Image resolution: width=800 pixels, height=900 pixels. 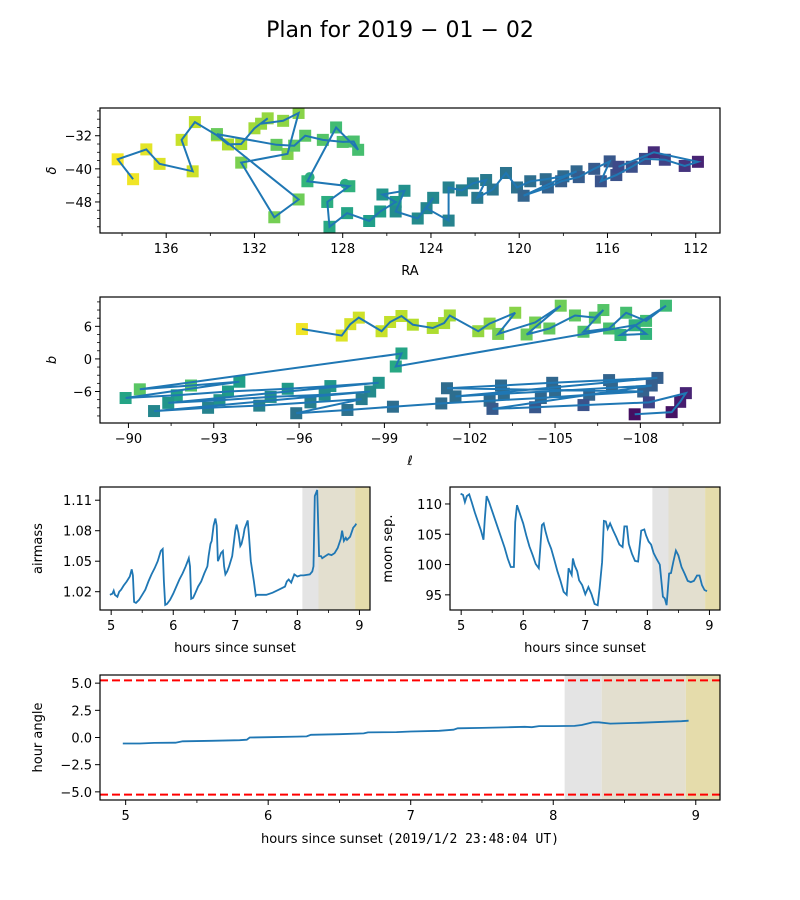 What do you see at coordinates (254, 249) in the screenshot?
I see `x-tick-label: 132` at bounding box center [254, 249].